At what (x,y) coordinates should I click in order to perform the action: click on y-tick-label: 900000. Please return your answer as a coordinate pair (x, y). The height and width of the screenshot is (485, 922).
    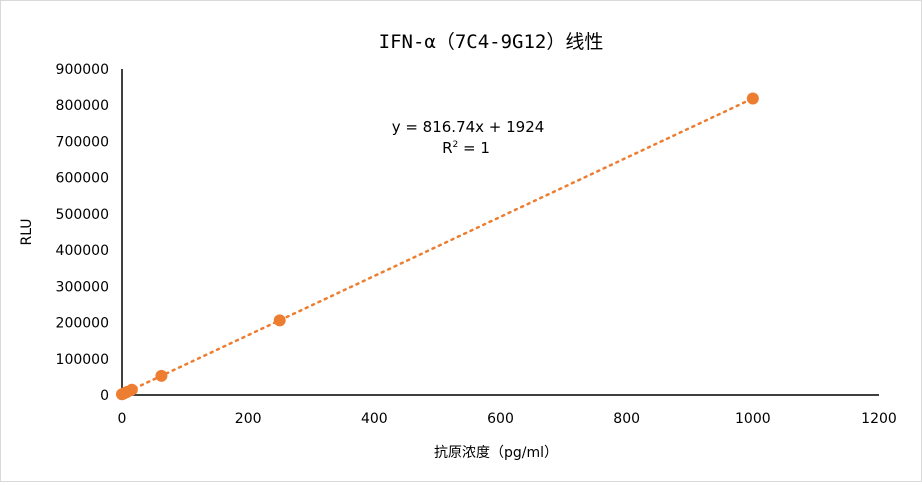
    Looking at the image, I should click on (82, 70).